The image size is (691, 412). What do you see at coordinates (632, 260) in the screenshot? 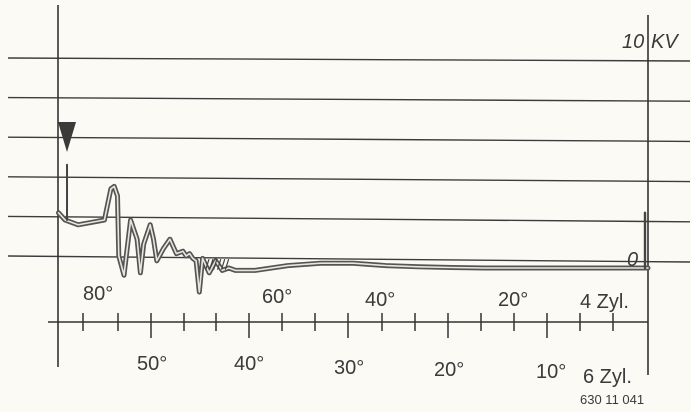
I see `y-zero-label: 0` at bounding box center [632, 260].